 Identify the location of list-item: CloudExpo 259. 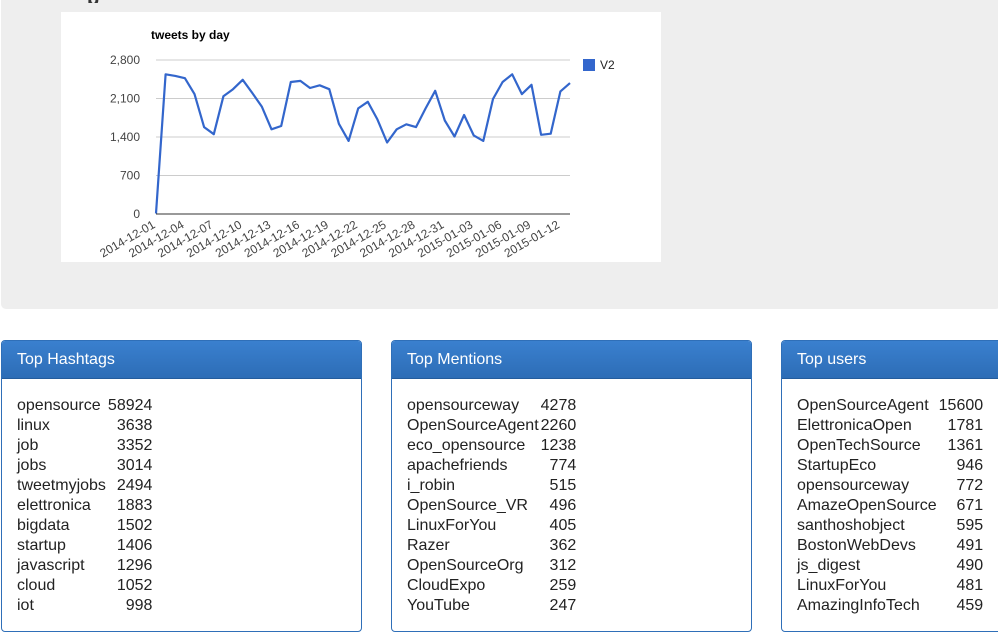
(491, 586).